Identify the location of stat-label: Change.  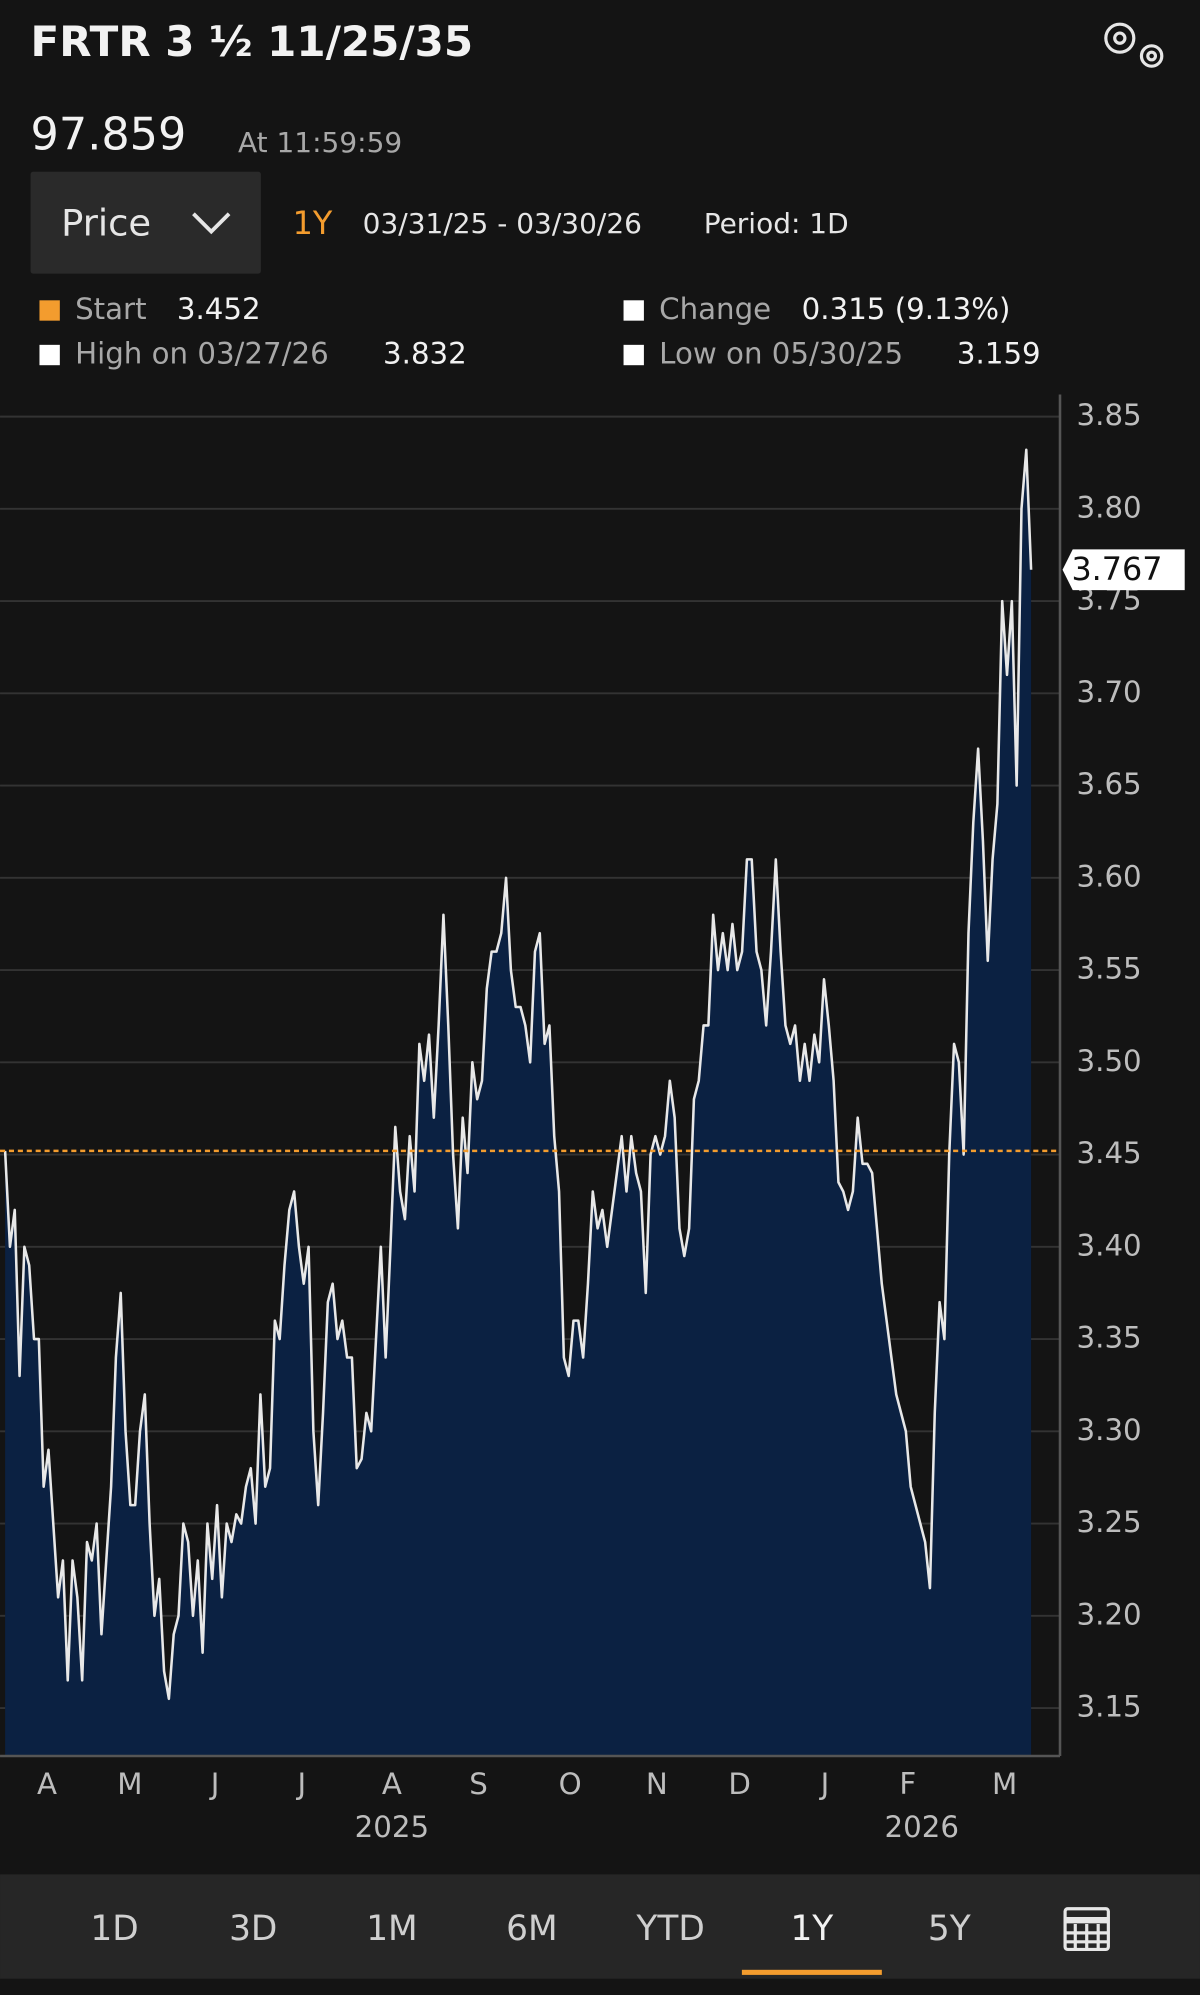
(715, 309).